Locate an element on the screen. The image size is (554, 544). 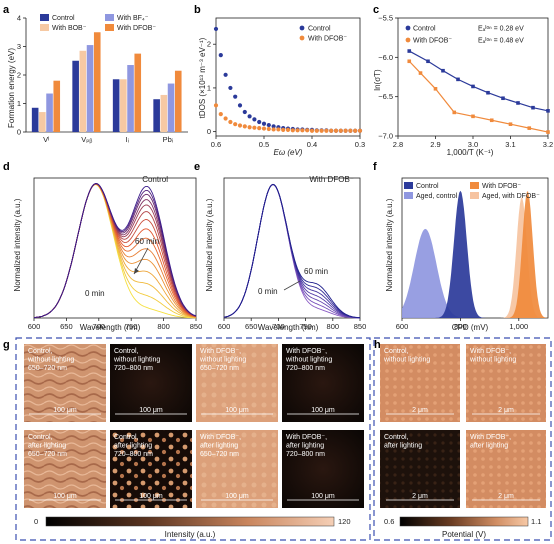
panel-d-letter: d is located at coordinates (6, 167).